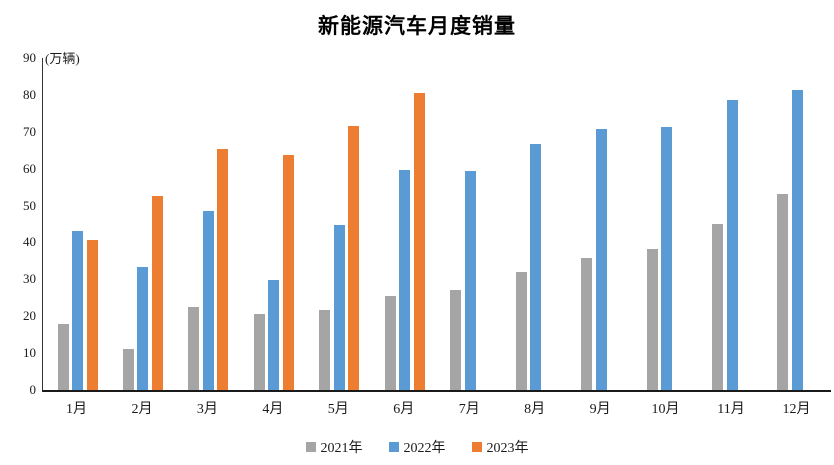 The image size is (834, 465). What do you see at coordinates (354, 257) in the screenshot?
I see `bar-2023年-5月` at bounding box center [354, 257].